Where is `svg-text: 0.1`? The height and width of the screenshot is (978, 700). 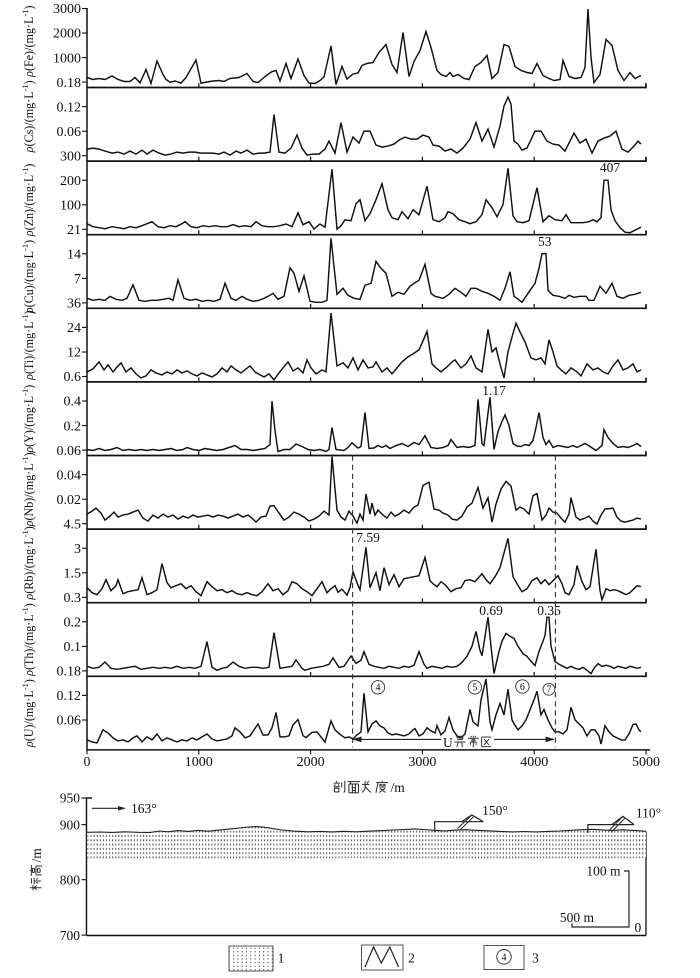
svg-text: 0.1 is located at coordinates (73, 647).